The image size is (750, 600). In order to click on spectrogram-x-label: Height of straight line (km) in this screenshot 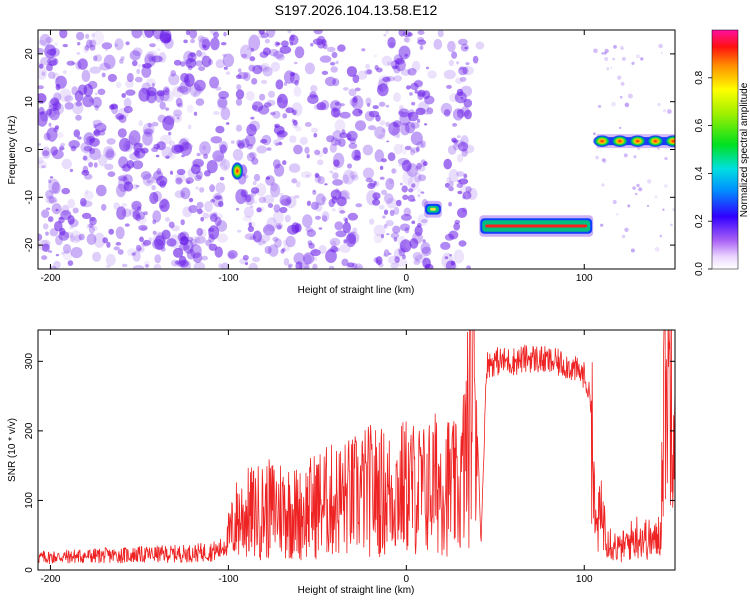, I will do `click(356, 290)`.